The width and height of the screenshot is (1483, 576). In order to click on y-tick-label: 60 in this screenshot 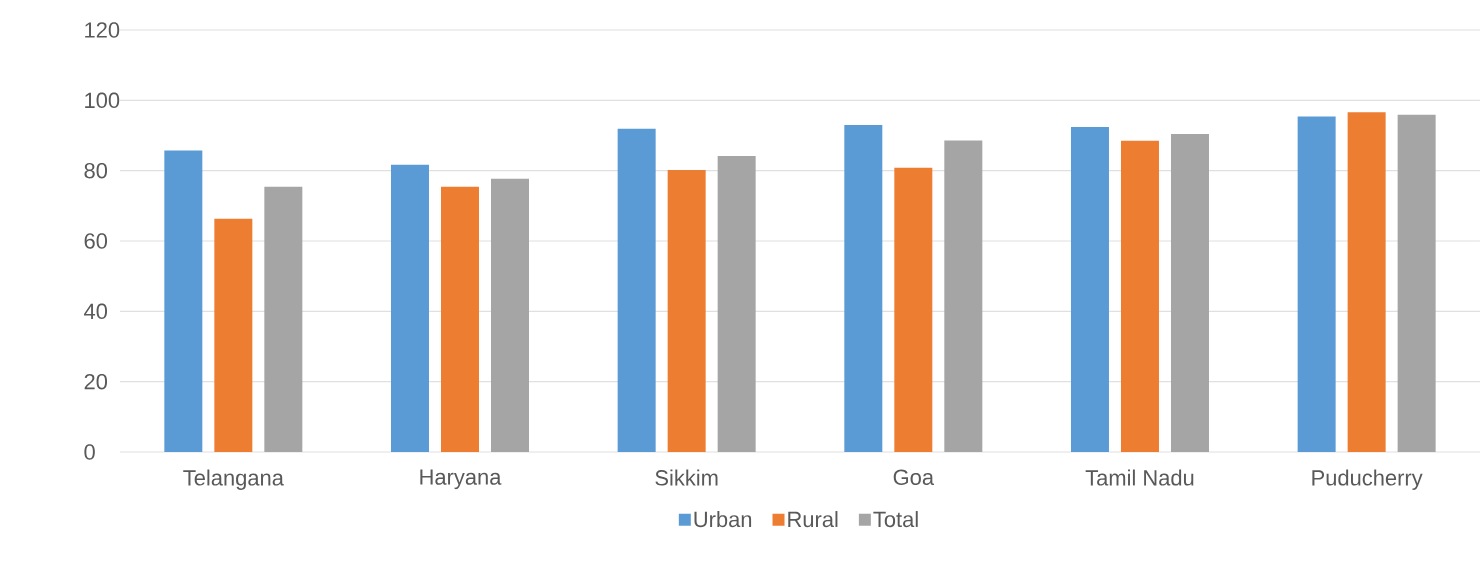, I will do `click(96, 241)`.